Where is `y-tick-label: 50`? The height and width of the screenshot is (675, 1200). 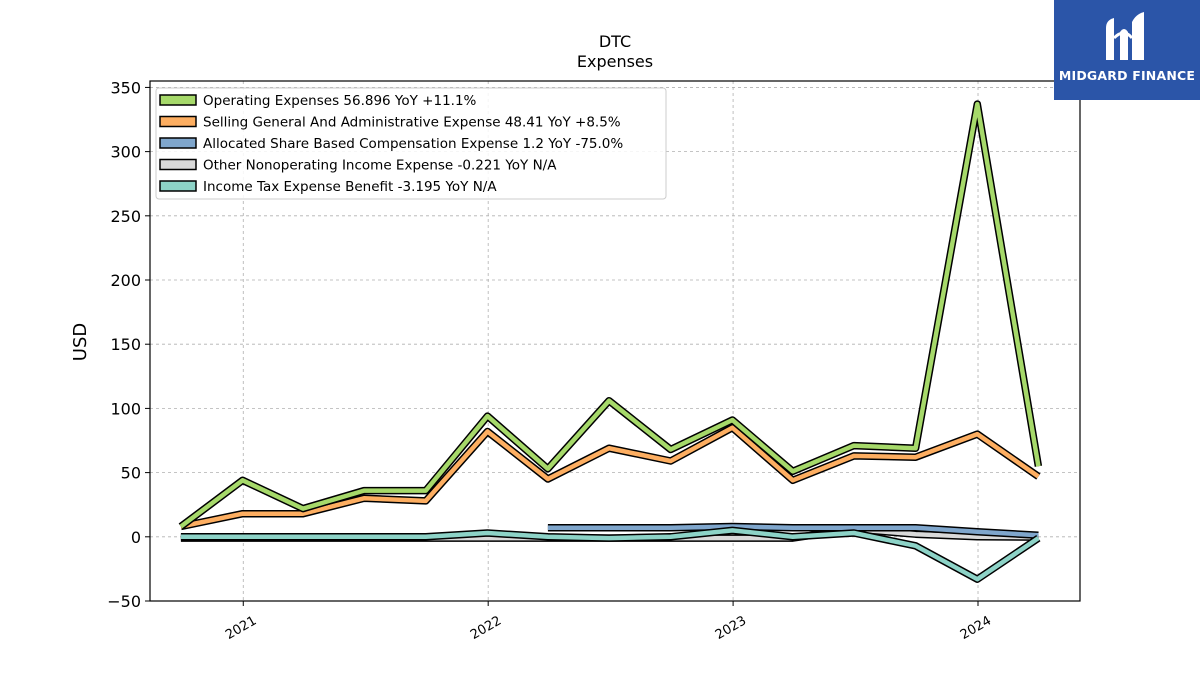 y-tick-label: 50 is located at coordinates (131, 473).